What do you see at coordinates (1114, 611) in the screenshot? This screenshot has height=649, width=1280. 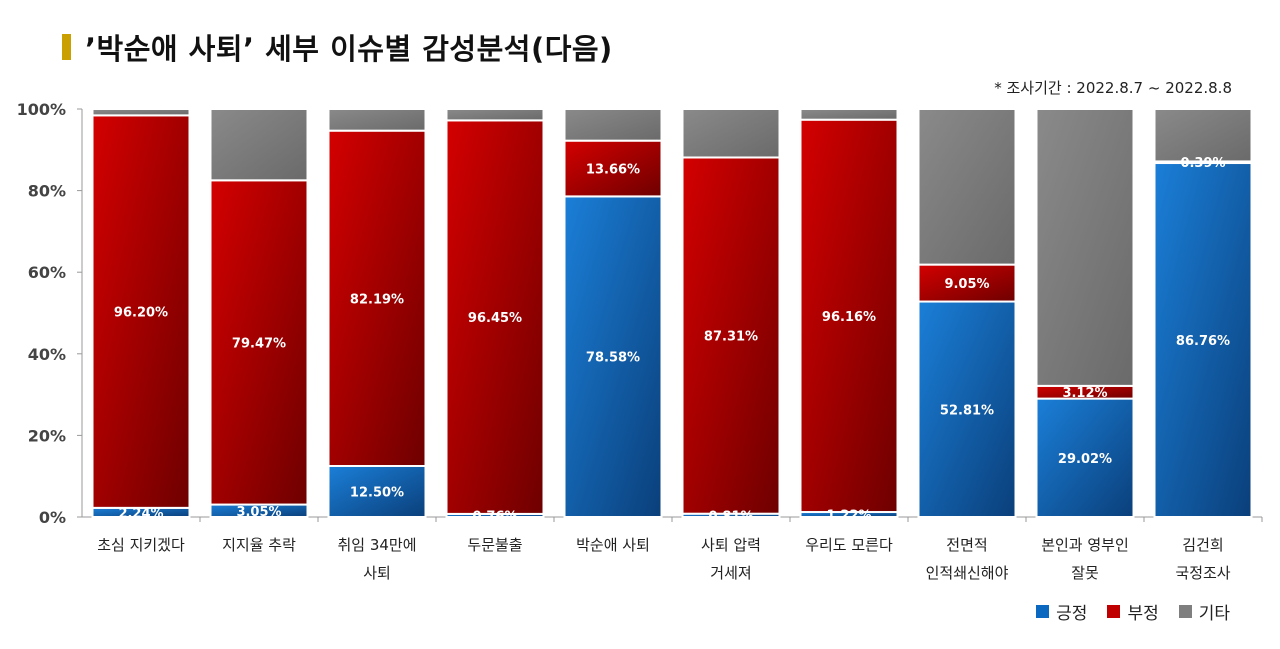 I see `legend-swatch-negative` at bounding box center [1114, 611].